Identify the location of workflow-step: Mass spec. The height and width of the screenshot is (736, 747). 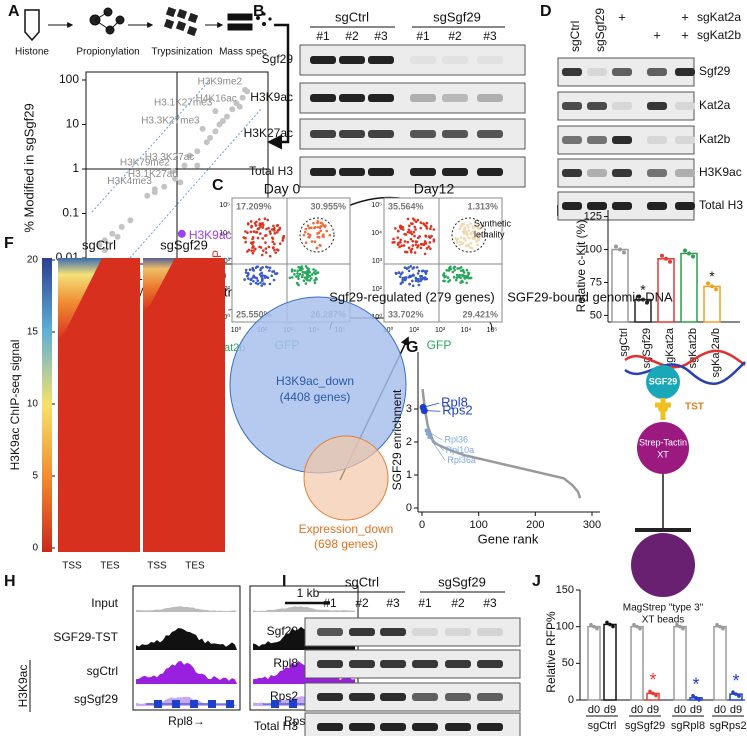
(243, 52).